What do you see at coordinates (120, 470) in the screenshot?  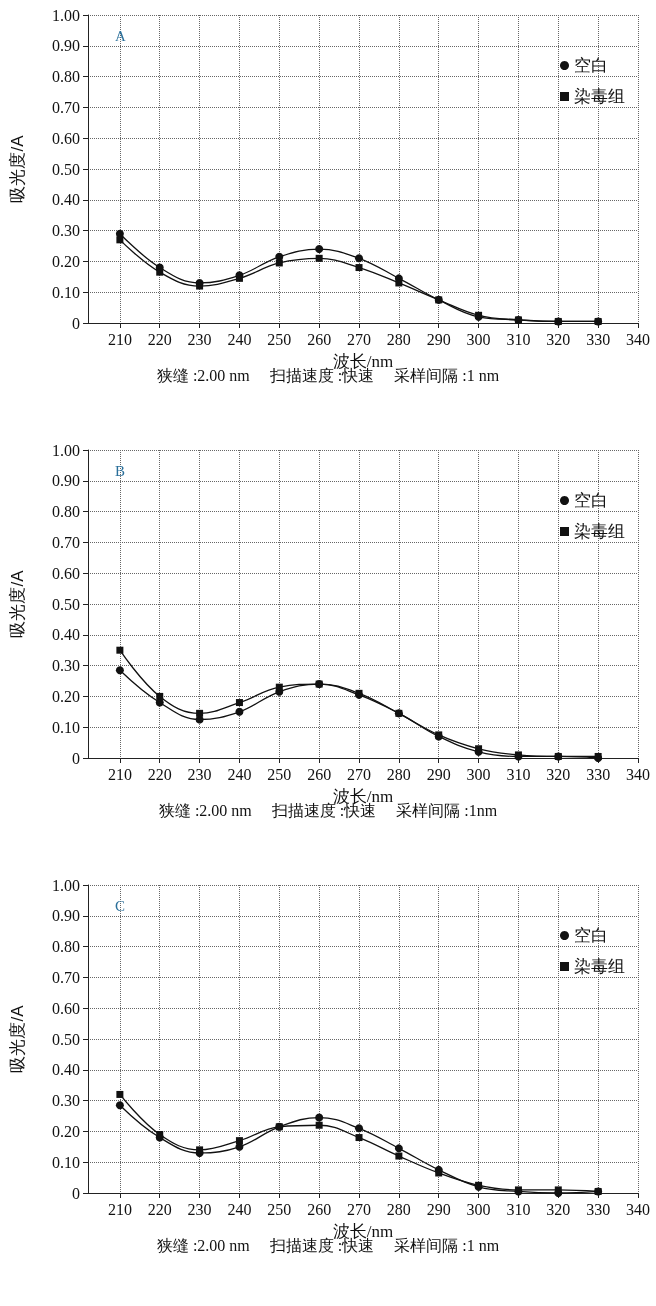 I see `text: B` at bounding box center [120, 470].